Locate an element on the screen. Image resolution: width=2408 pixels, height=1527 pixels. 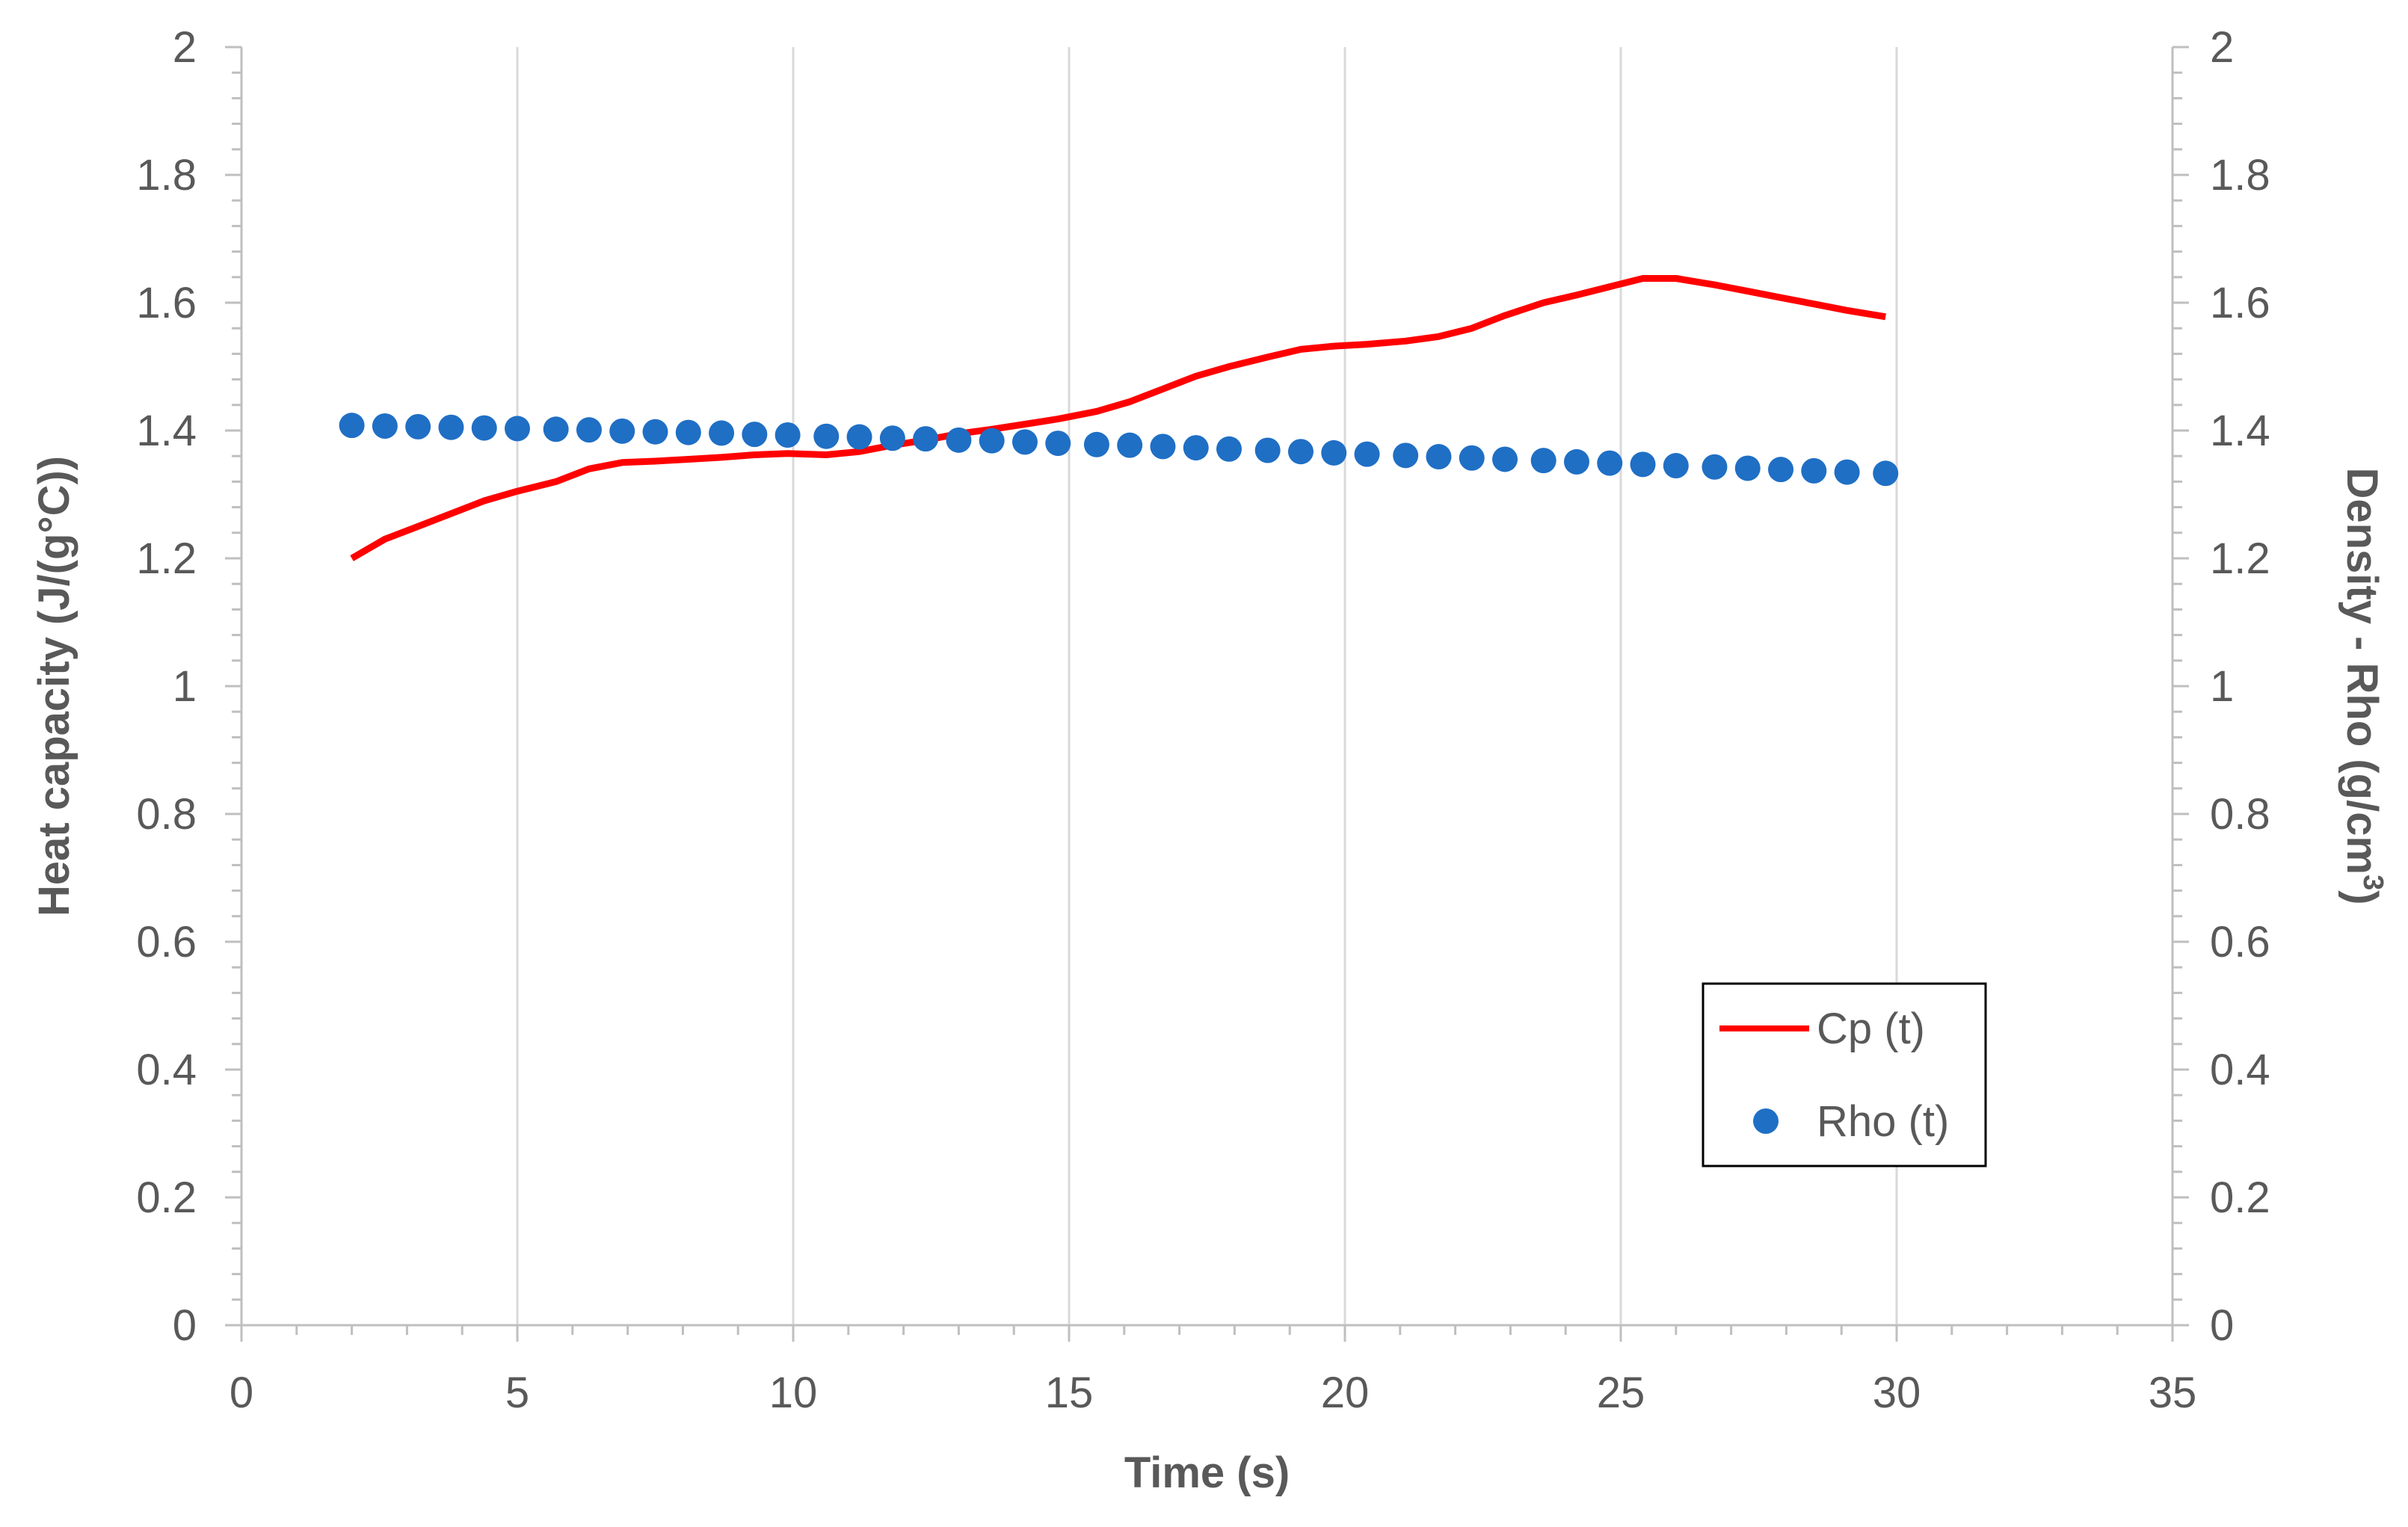
y-axis-title-right-close: ) is located at coordinates (2362, 897).